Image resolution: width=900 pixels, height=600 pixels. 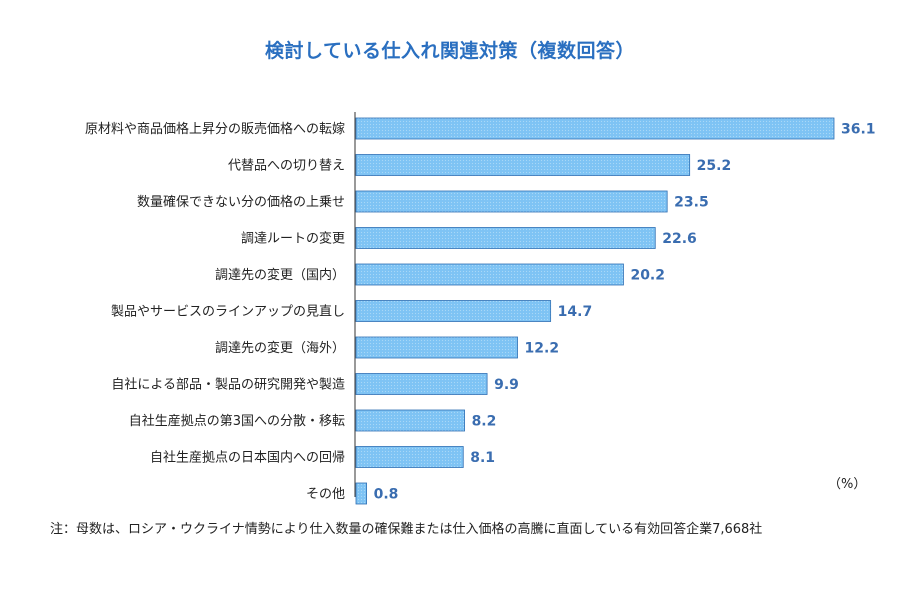 I want to click on category-label: その他, so click(x=325, y=494).